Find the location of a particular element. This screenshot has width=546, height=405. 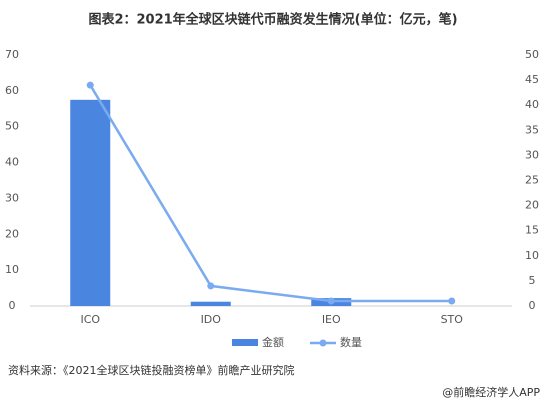

y2-tick-label: 30 is located at coordinates (532, 154).